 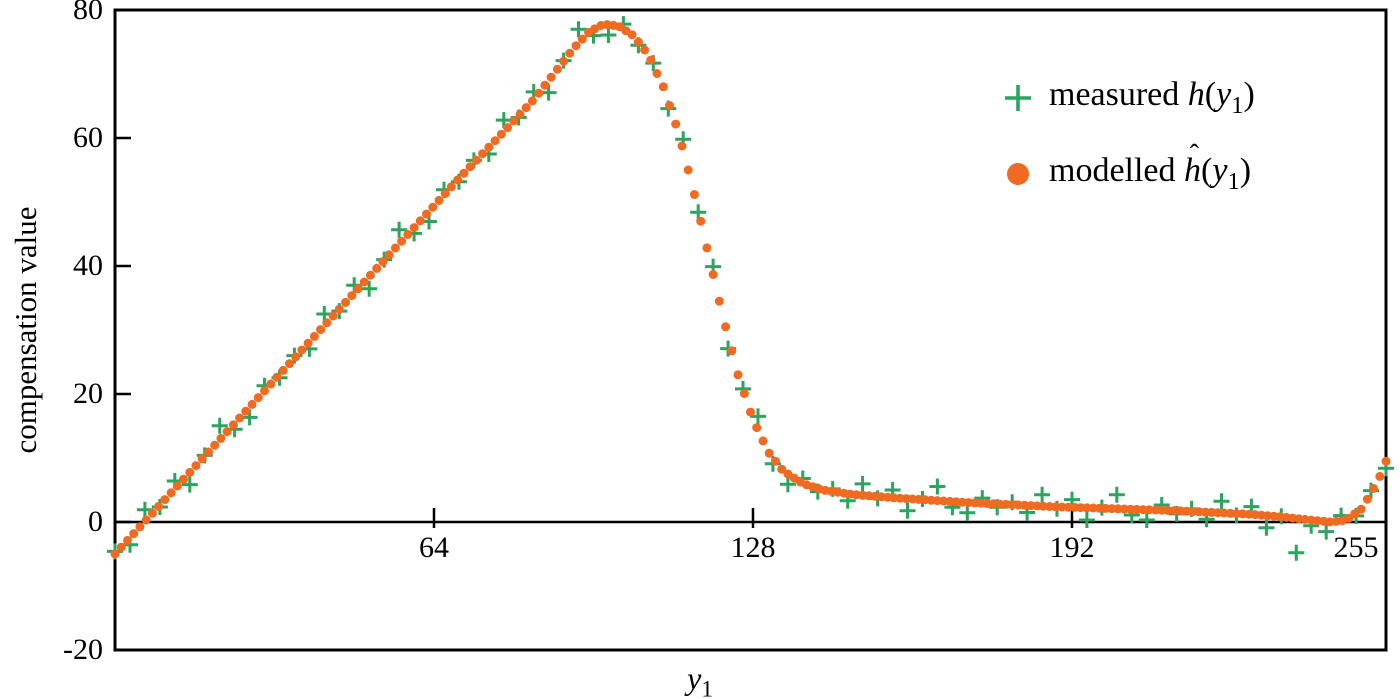 What do you see at coordinates (1118, 95) in the screenshot?
I see `legend-measured-prefix: measured` at bounding box center [1118, 95].